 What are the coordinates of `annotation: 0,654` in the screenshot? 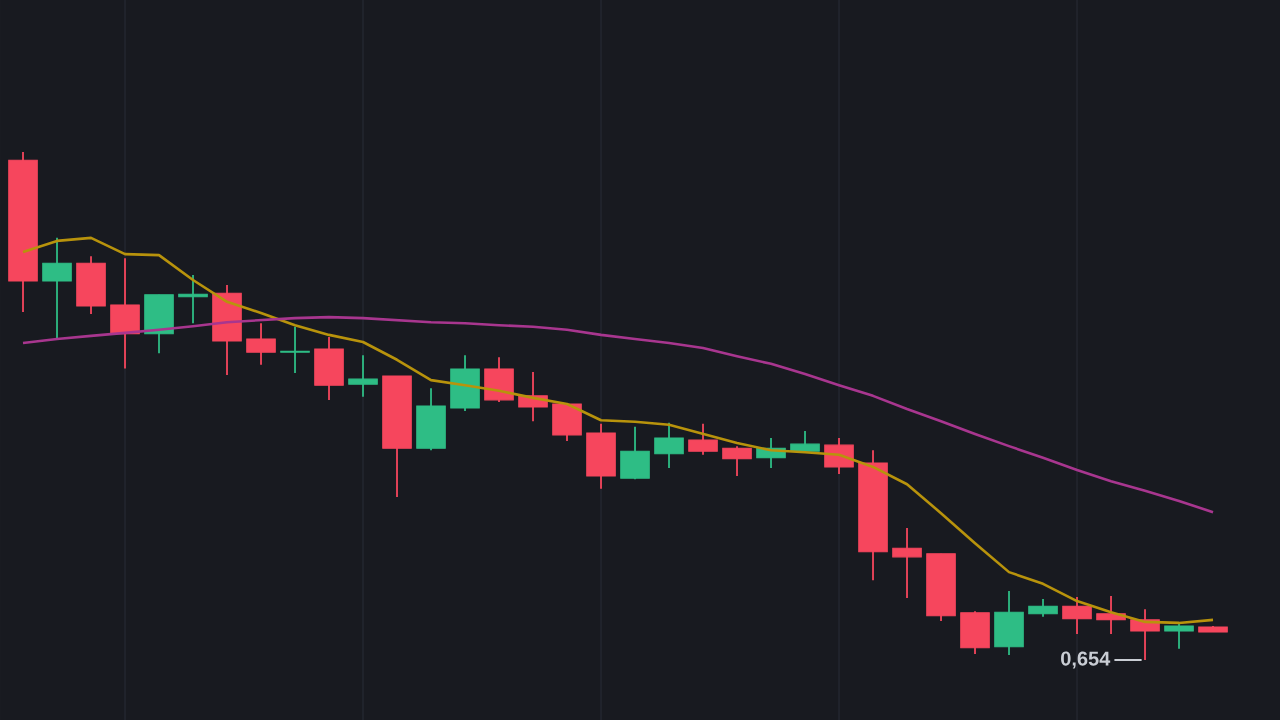 It's located at (1086, 660).